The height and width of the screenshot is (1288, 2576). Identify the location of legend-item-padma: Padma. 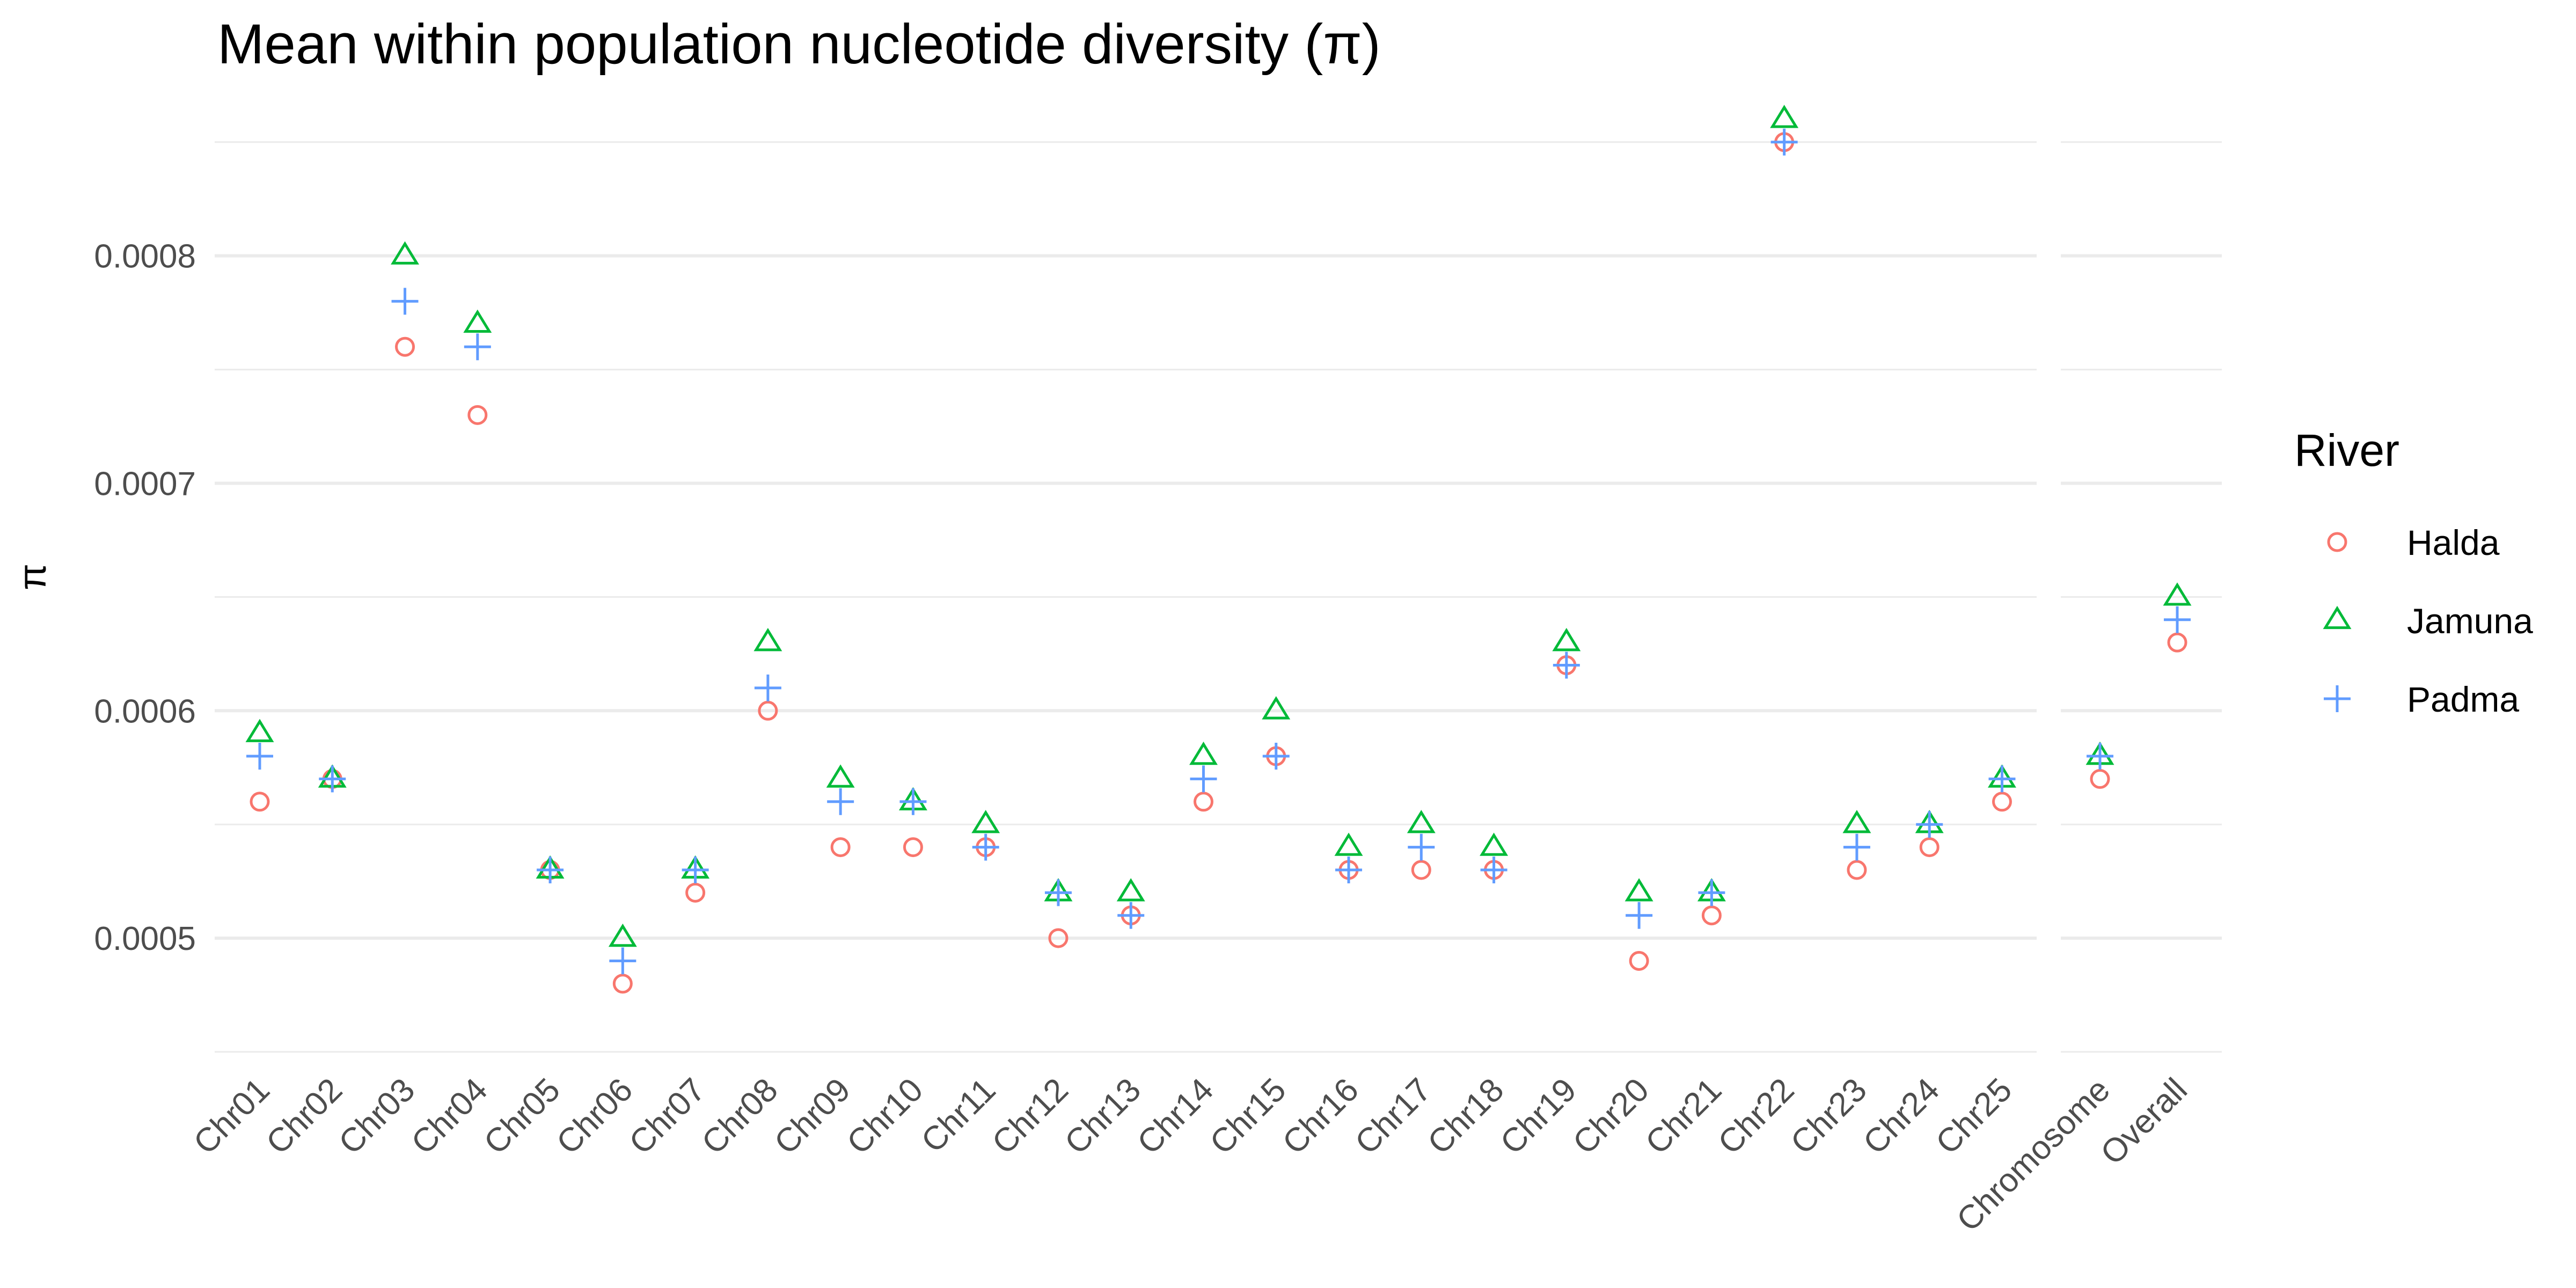
(2421, 699).